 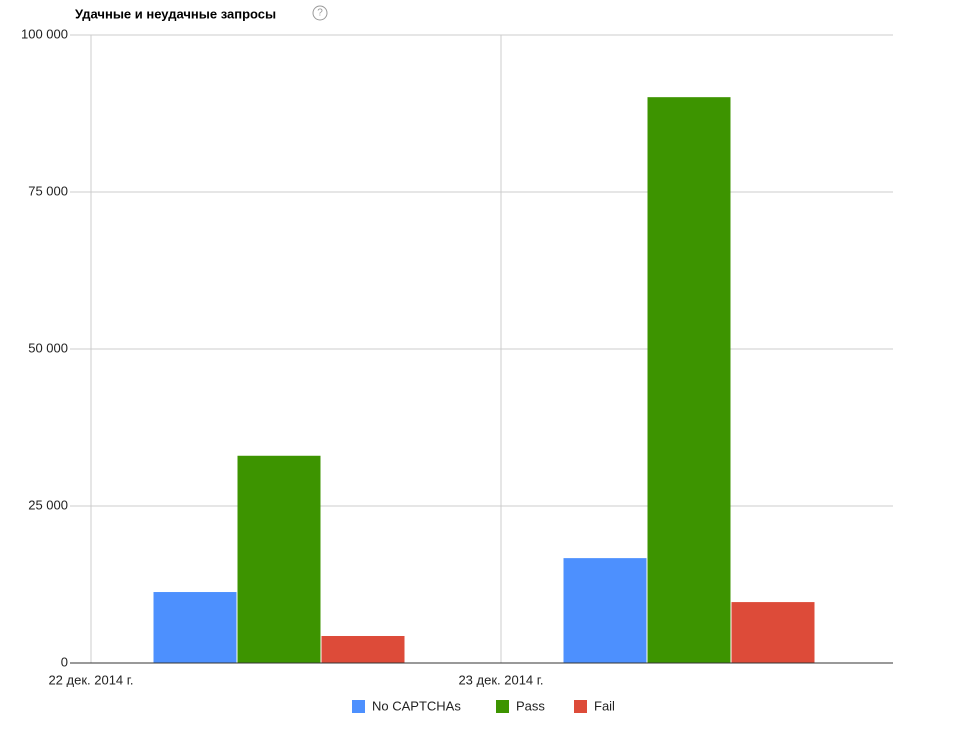 I want to click on y-tick-label: 0, so click(x=64, y=661).